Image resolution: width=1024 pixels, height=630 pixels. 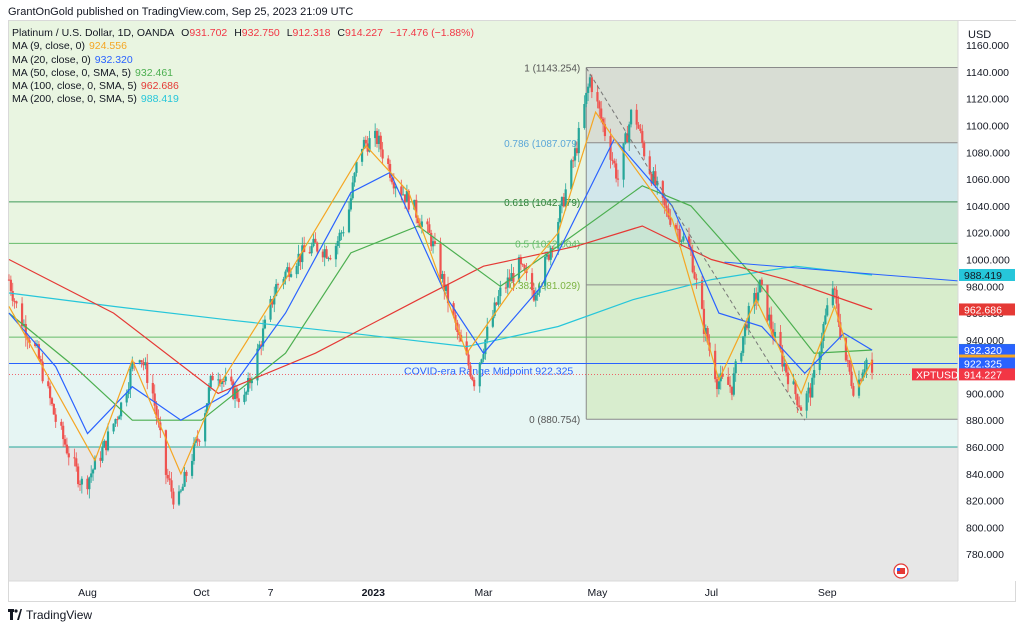 What do you see at coordinates (988, 260) in the screenshot?
I see `y-tick-label-11: 1000.000` at bounding box center [988, 260].